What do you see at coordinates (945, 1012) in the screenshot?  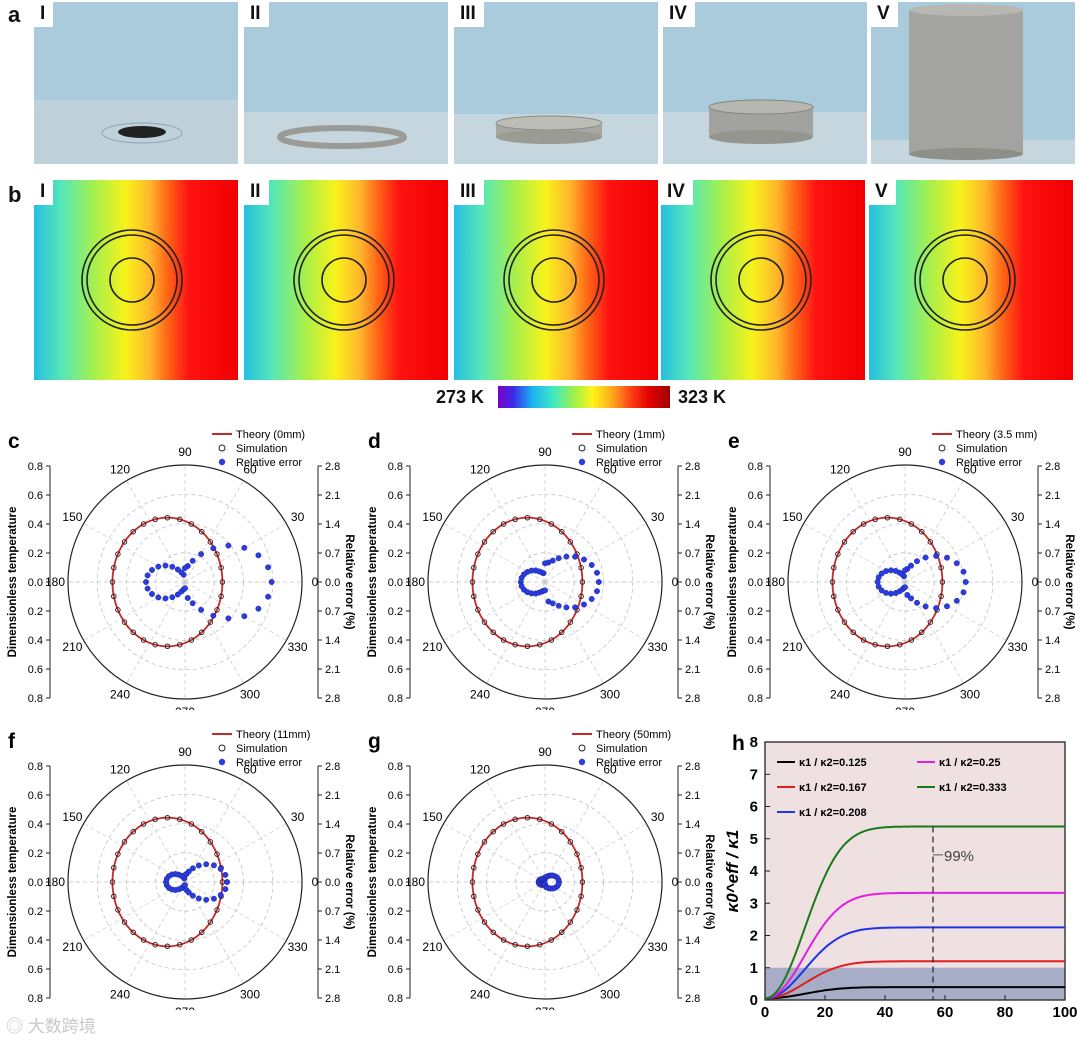 I see `x-tick-label: 60` at bounding box center [945, 1012].